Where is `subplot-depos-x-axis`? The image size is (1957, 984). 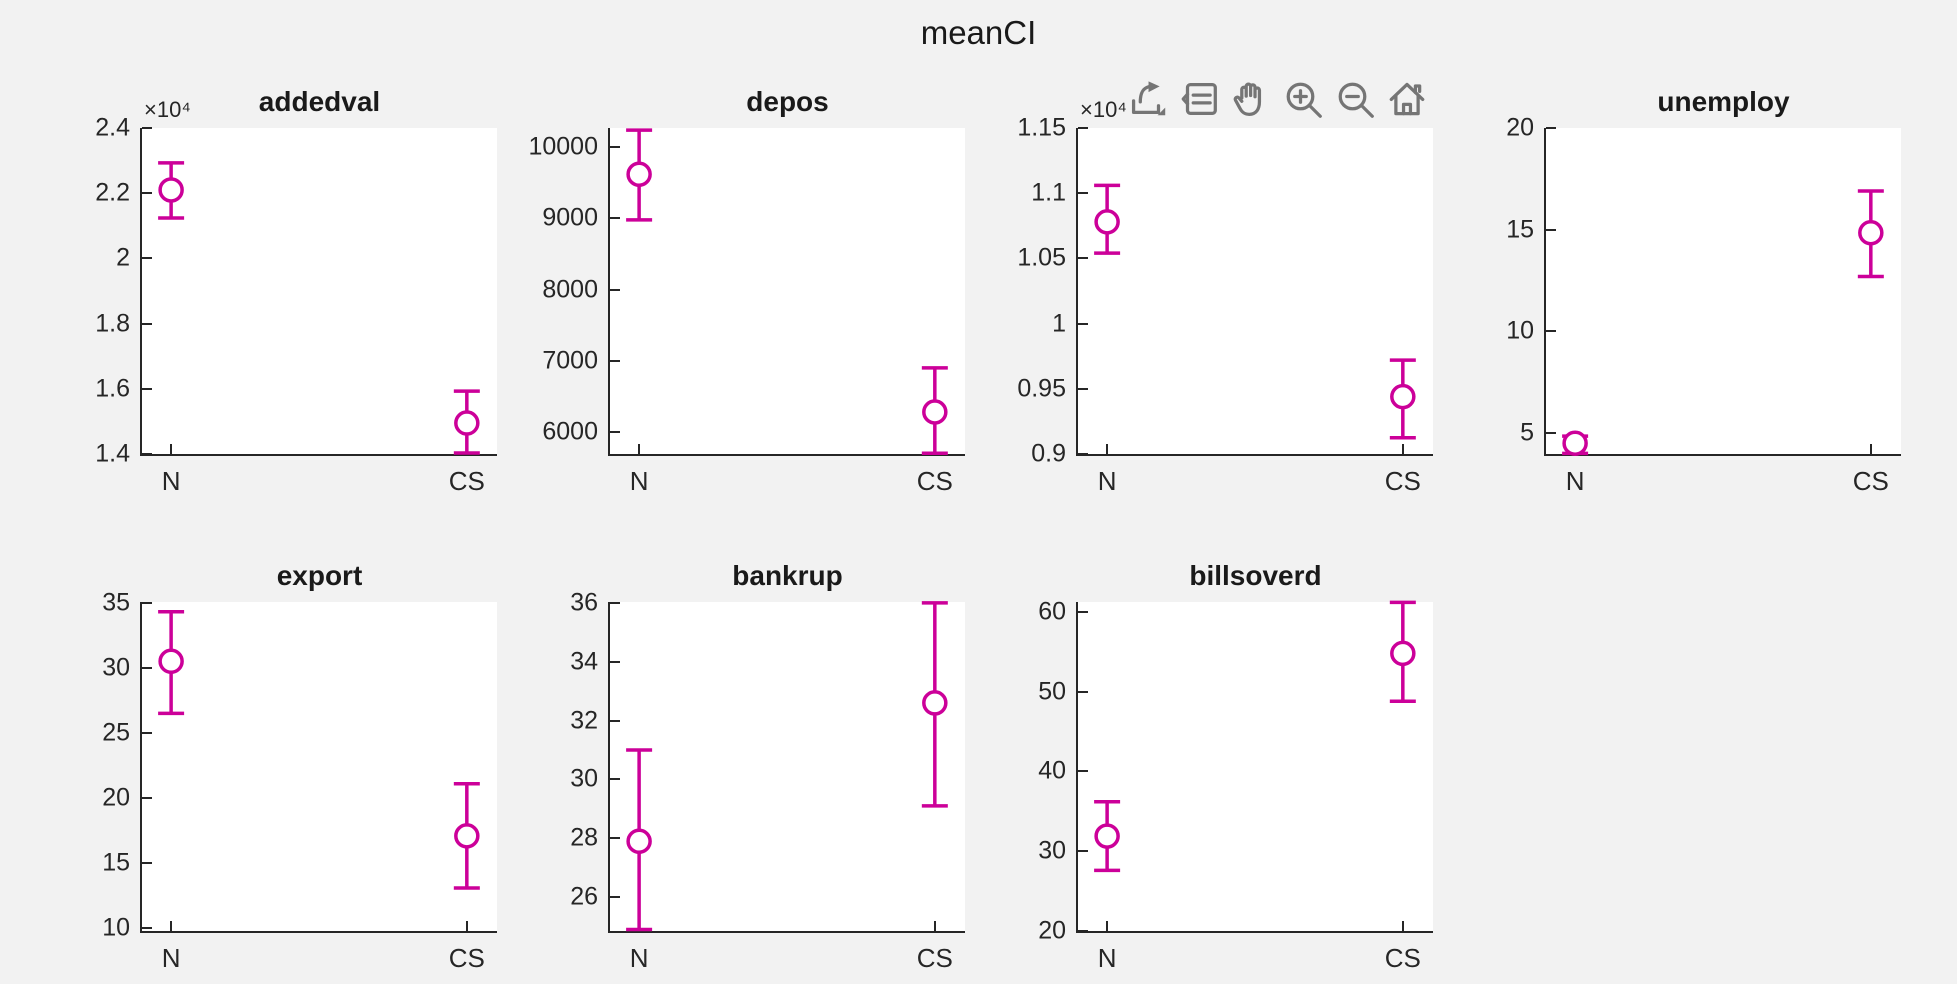 subplot-depos-x-axis is located at coordinates (786, 455).